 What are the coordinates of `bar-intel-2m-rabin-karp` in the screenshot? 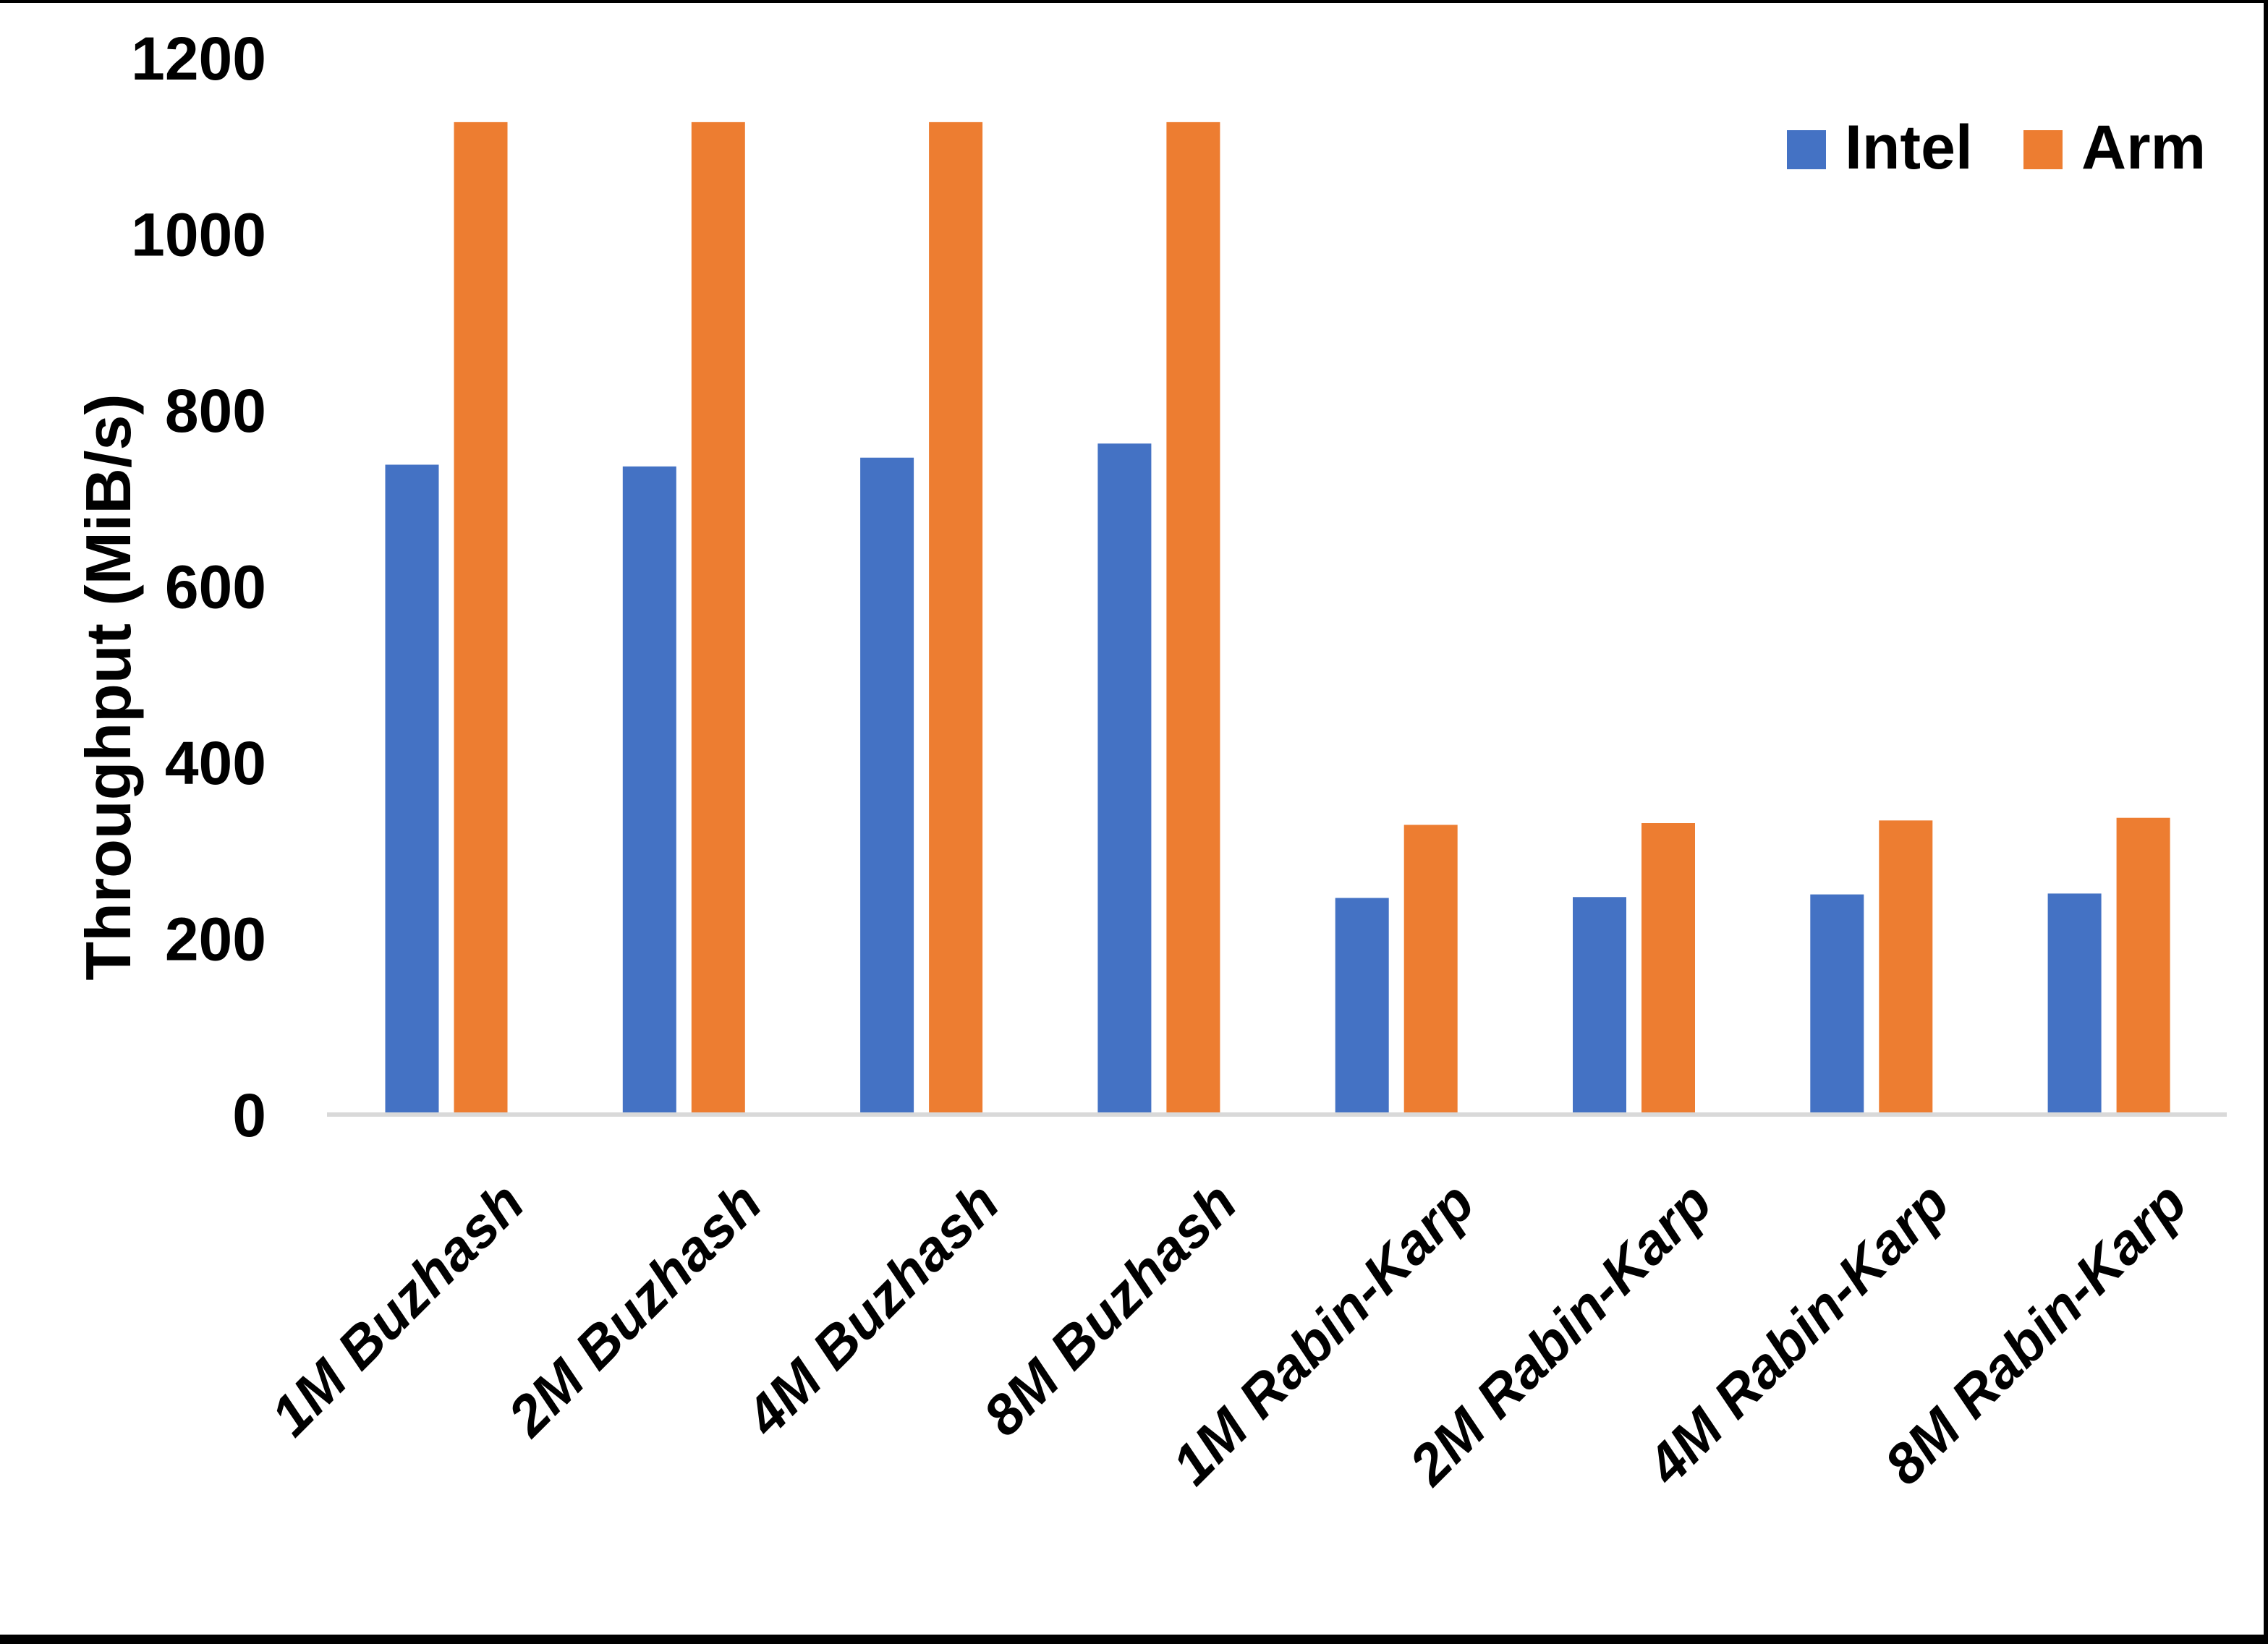 It's located at (1600, 1006).